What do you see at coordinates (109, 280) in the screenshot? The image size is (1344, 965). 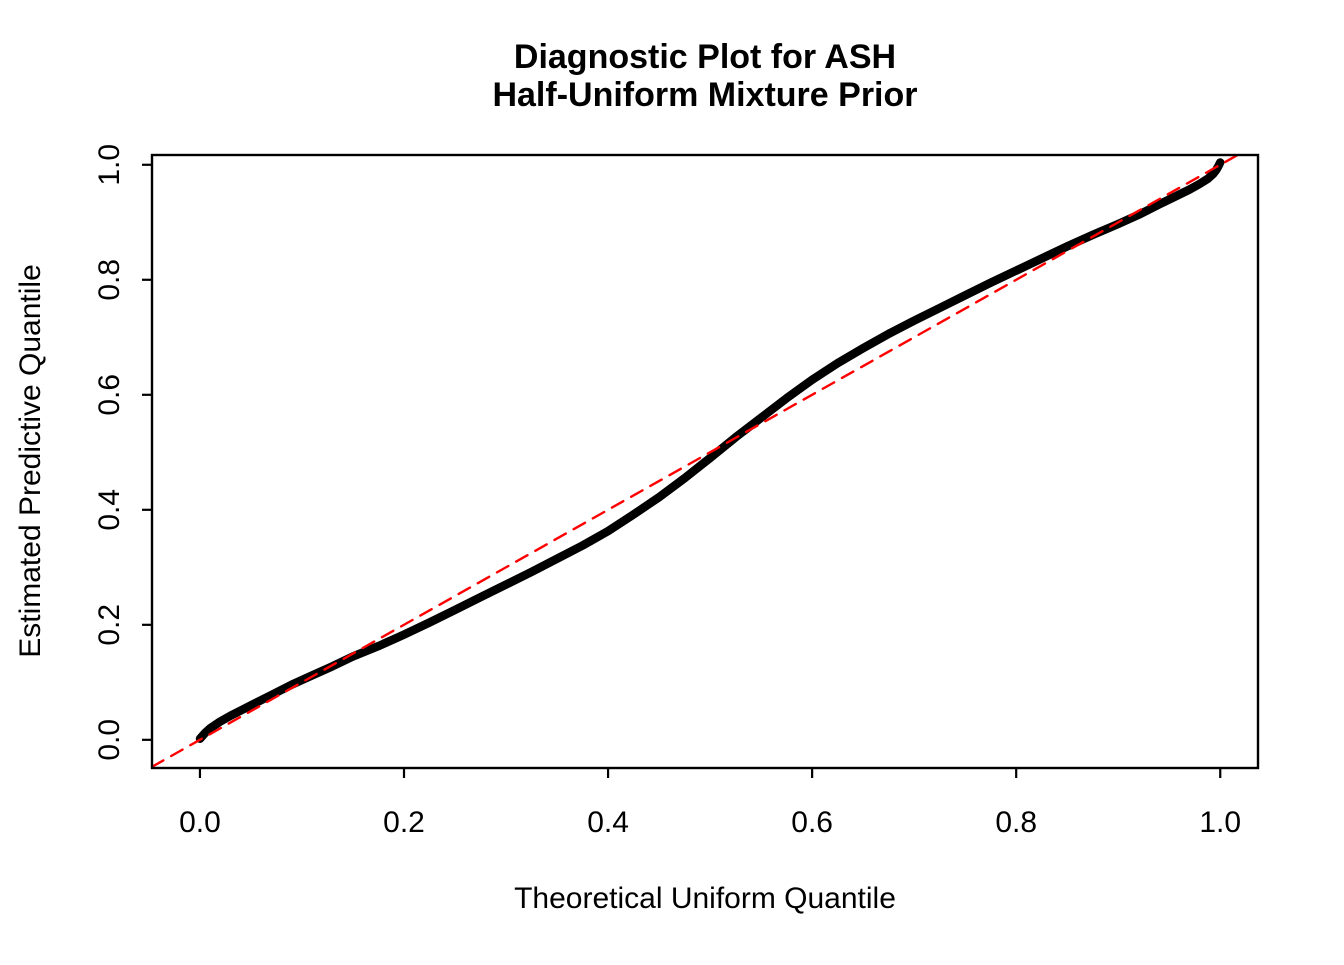 I see `y-tick-label: 0.8` at bounding box center [109, 280].